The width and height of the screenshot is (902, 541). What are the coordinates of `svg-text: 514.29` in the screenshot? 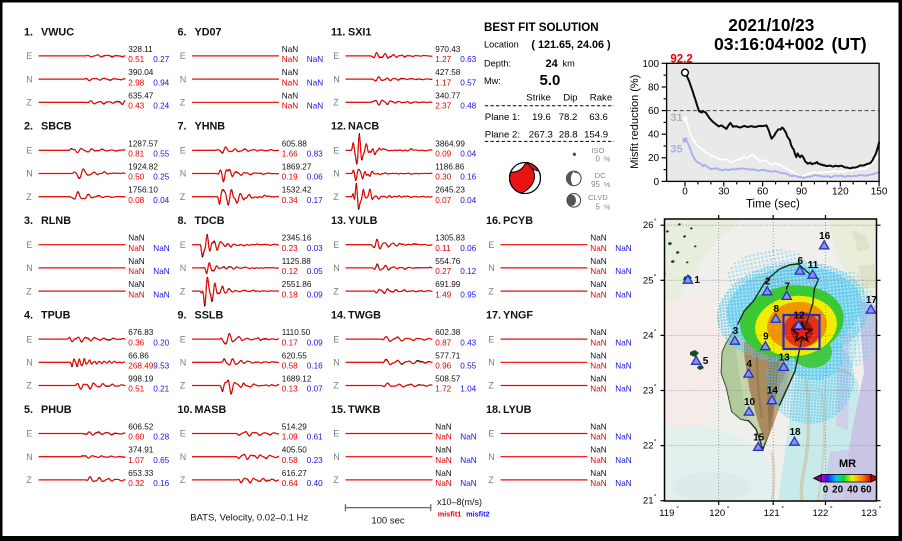 It's located at (294, 427).